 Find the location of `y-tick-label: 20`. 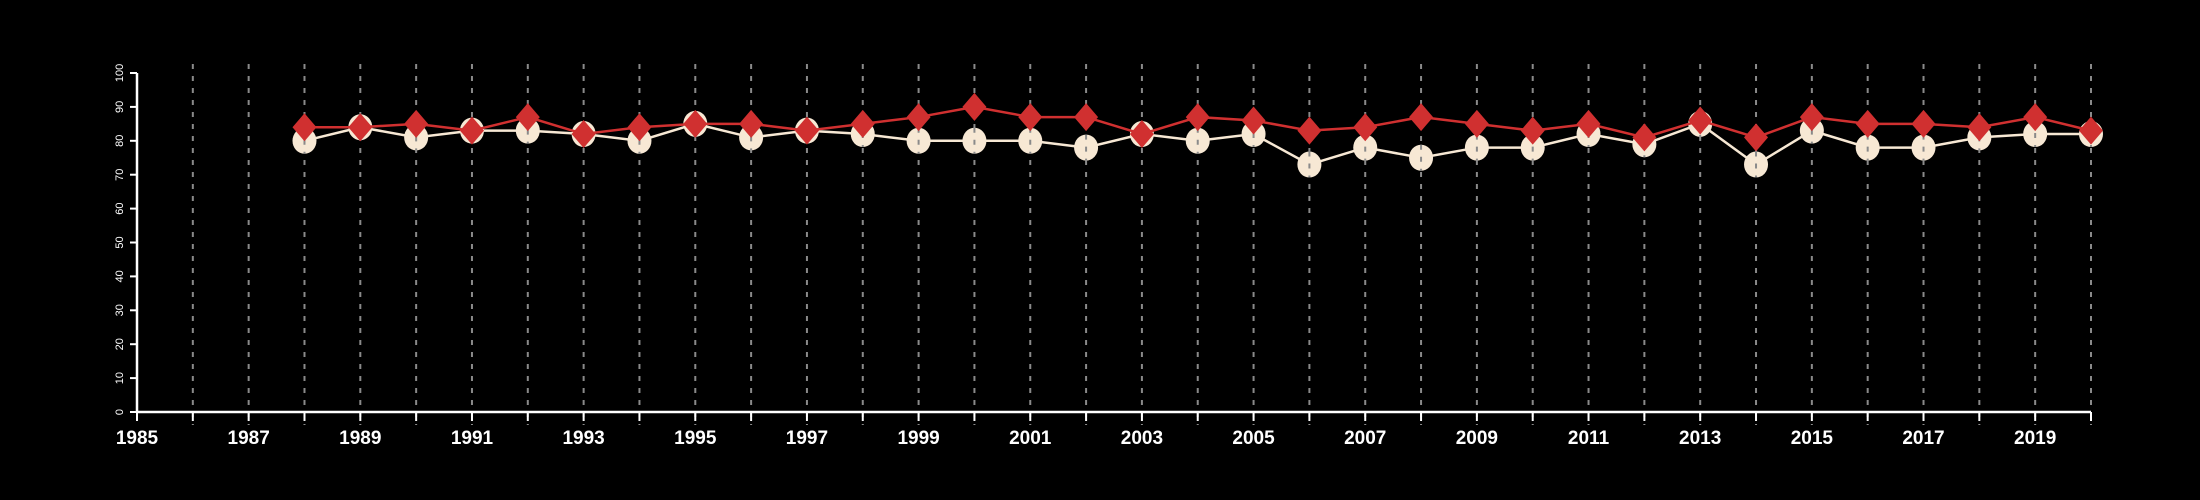

y-tick-label: 20 is located at coordinates (120, 344).